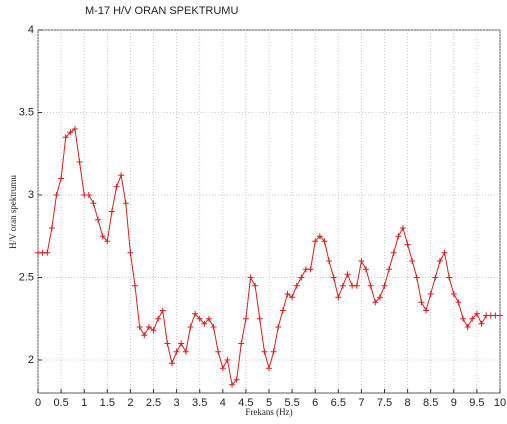 Image resolution: width=507 pixels, height=424 pixels. I want to click on x-tick-label: 1.5, so click(107, 403).